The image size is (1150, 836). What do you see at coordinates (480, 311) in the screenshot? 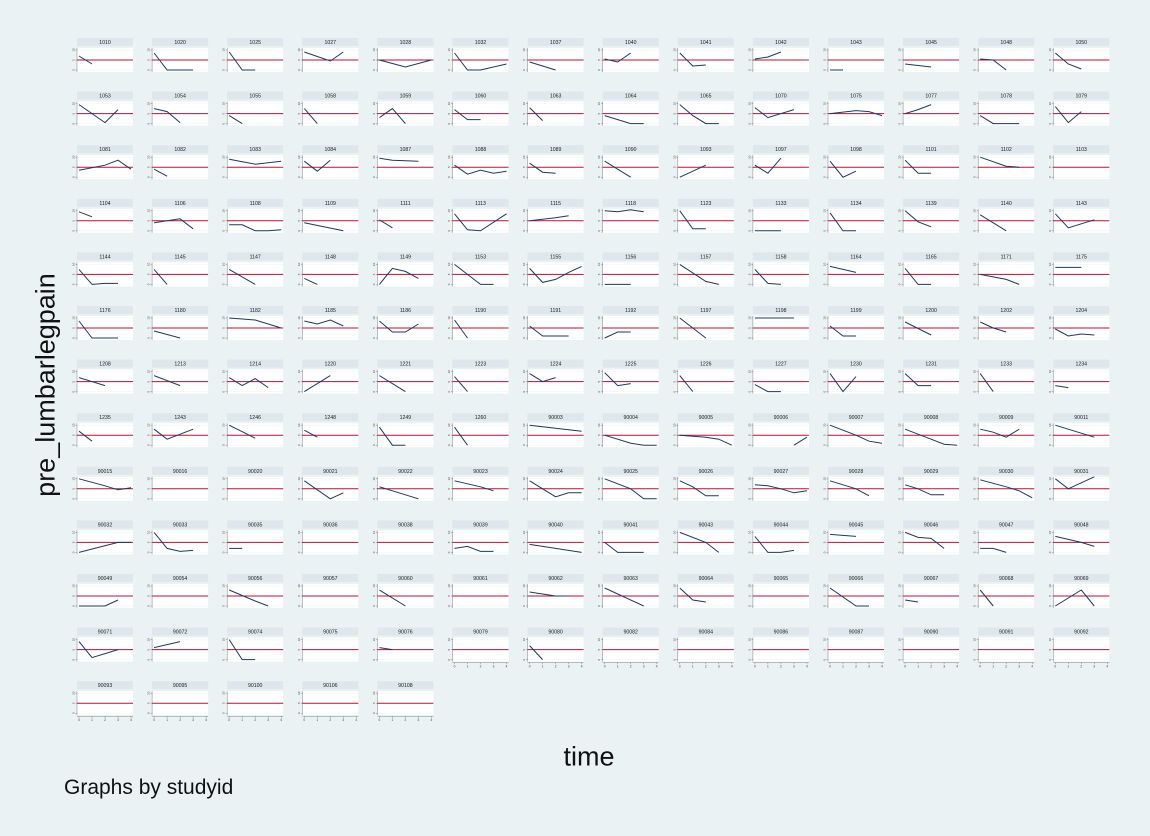
I see `panel-title: 1190` at bounding box center [480, 311].